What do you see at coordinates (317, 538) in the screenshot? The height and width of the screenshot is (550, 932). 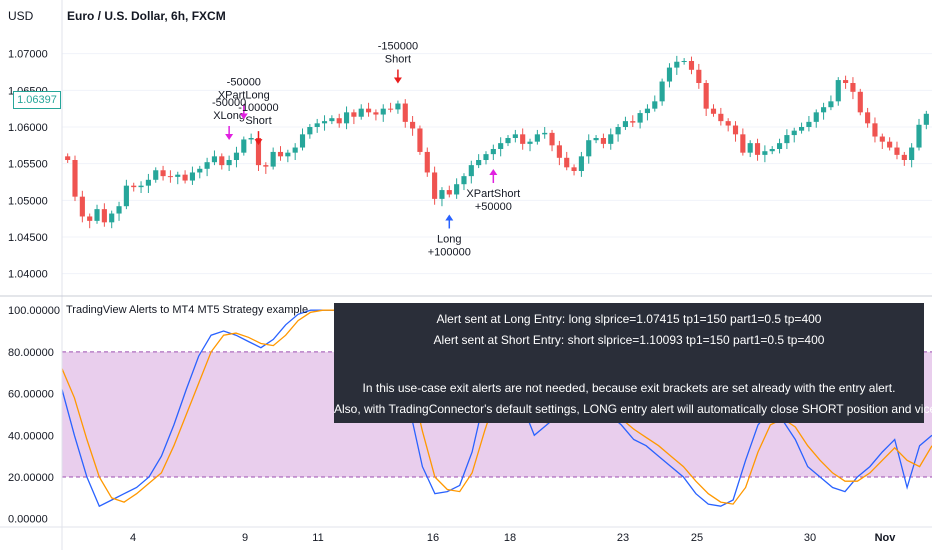 I see `time-tick-label: 11` at bounding box center [317, 538].